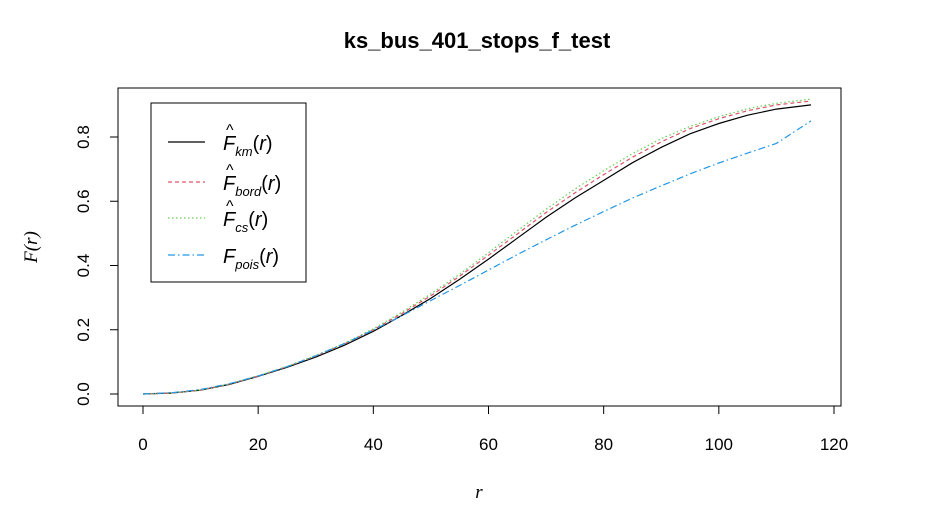  Describe the element at coordinates (719, 444) in the screenshot. I see `x-tick-label: 100` at that location.